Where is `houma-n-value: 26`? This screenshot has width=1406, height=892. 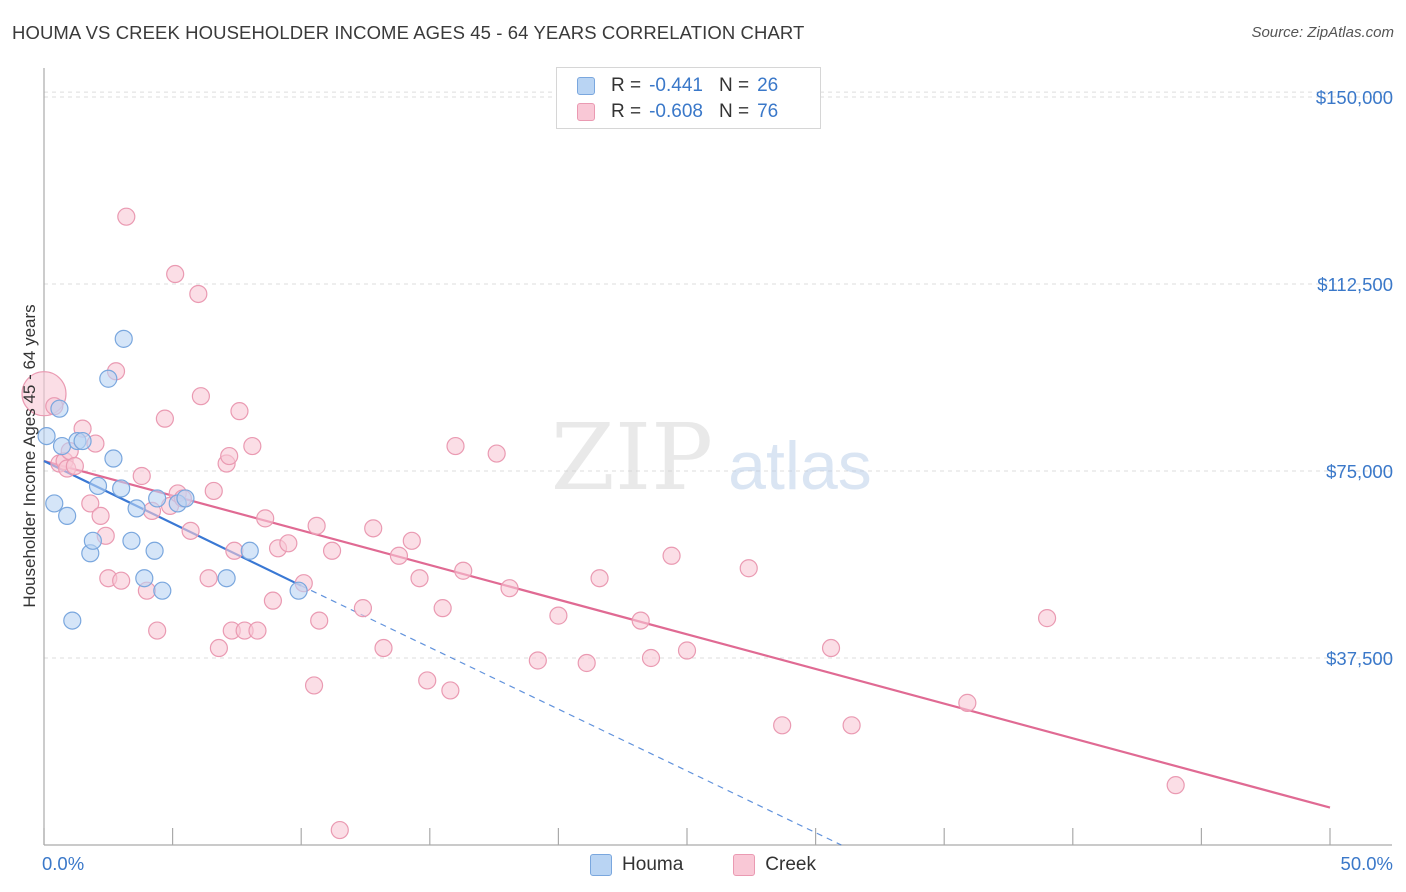 houma-n-value: 26 is located at coordinates (768, 85).